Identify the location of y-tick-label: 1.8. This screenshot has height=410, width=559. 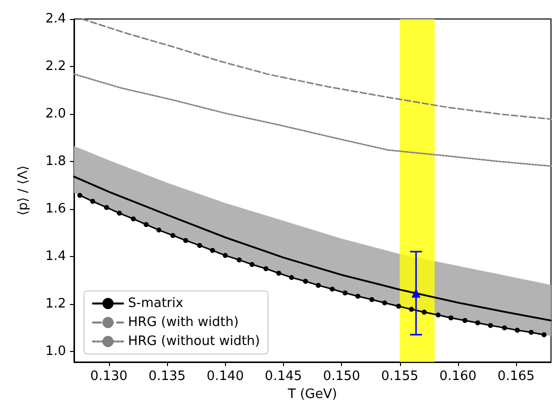
(55, 161).